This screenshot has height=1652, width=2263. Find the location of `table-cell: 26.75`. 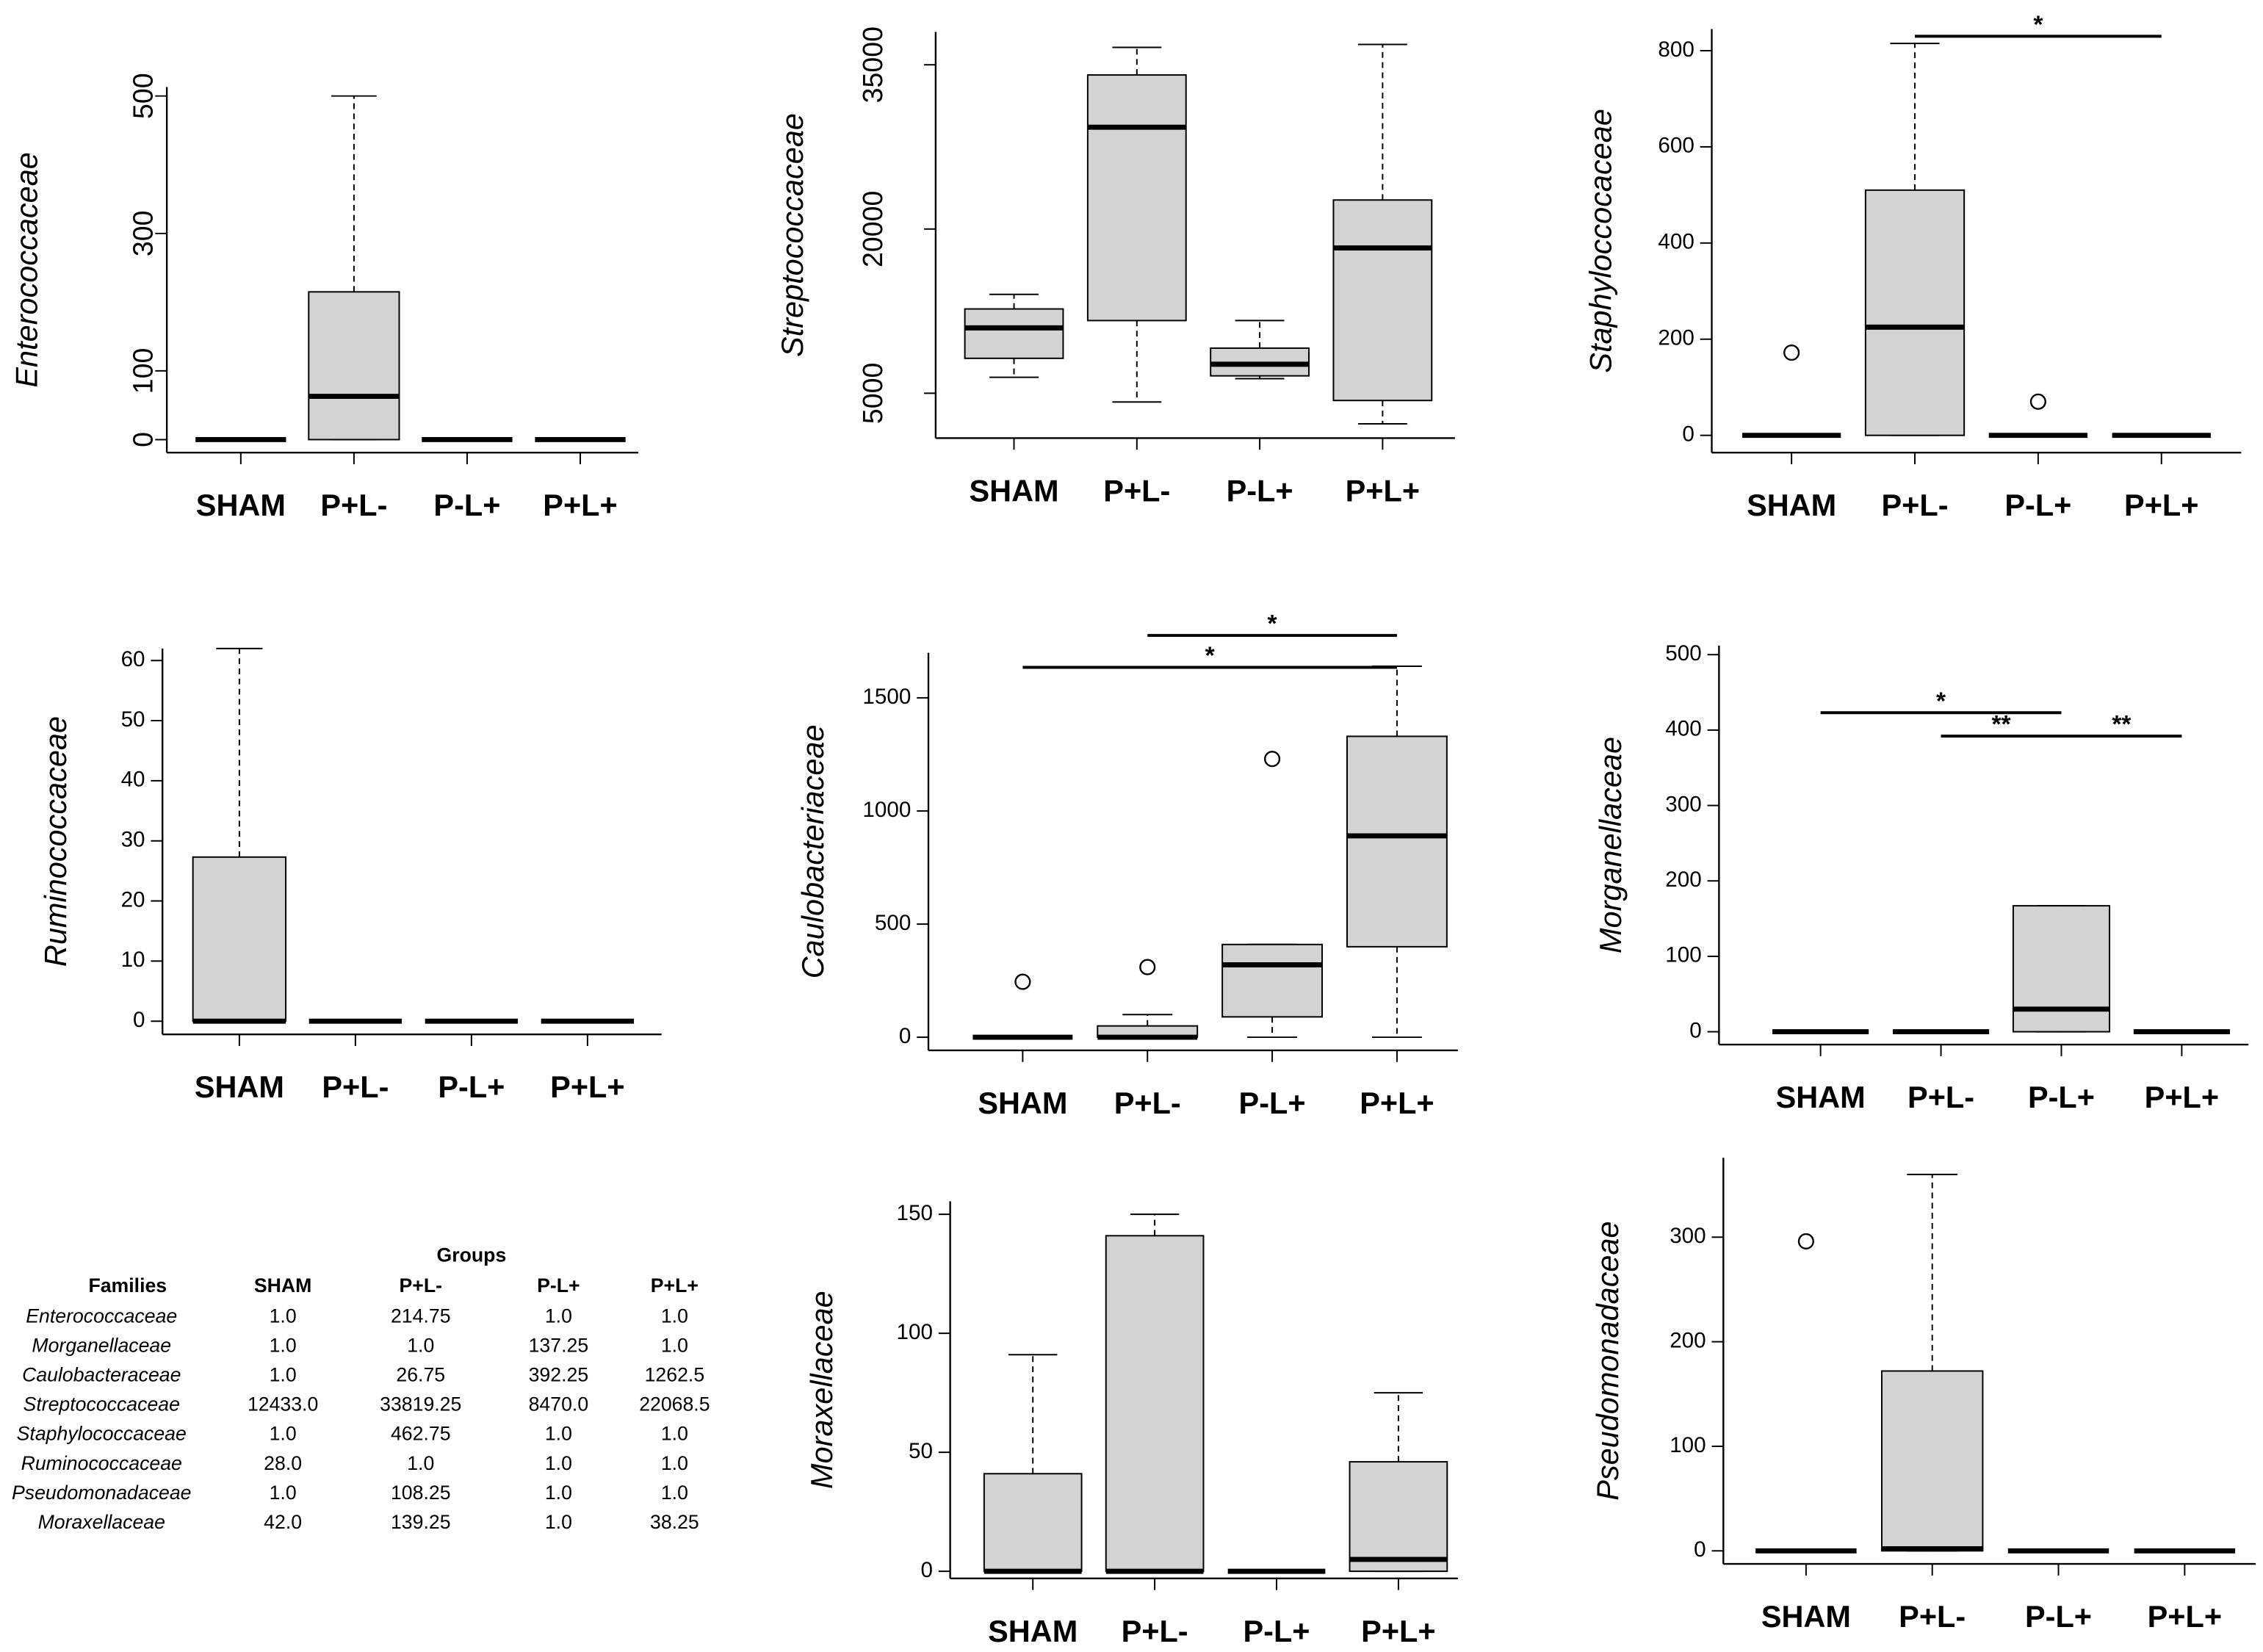

table-cell: 26.75 is located at coordinates (420, 1375).